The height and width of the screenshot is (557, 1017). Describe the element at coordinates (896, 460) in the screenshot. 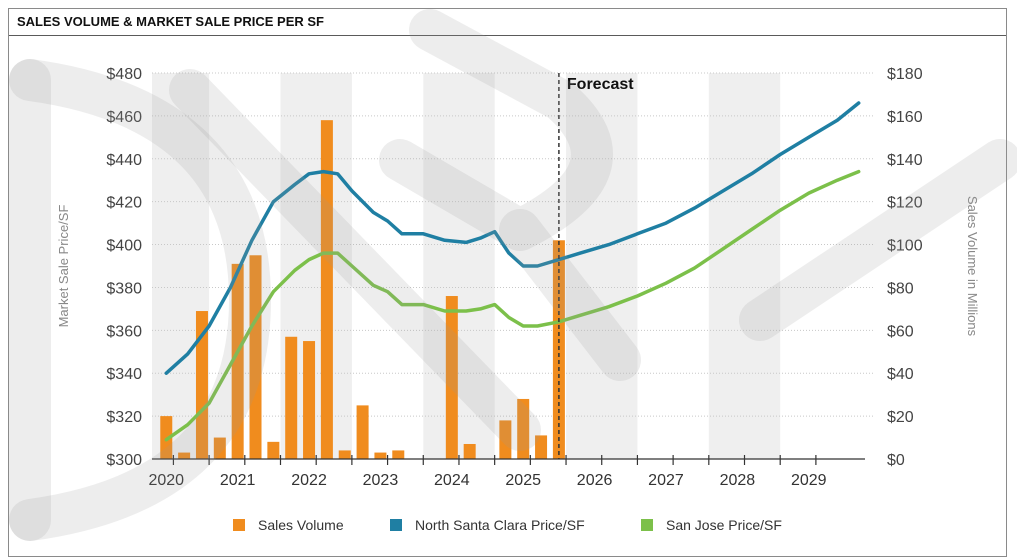

I see `right-axis-tick-label: $0` at that location.